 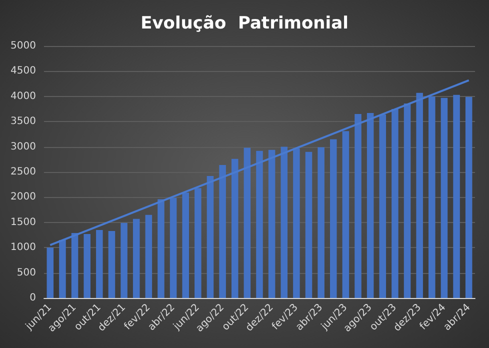 I want to click on y-tick-label: 5000, so click(x=23, y=46).